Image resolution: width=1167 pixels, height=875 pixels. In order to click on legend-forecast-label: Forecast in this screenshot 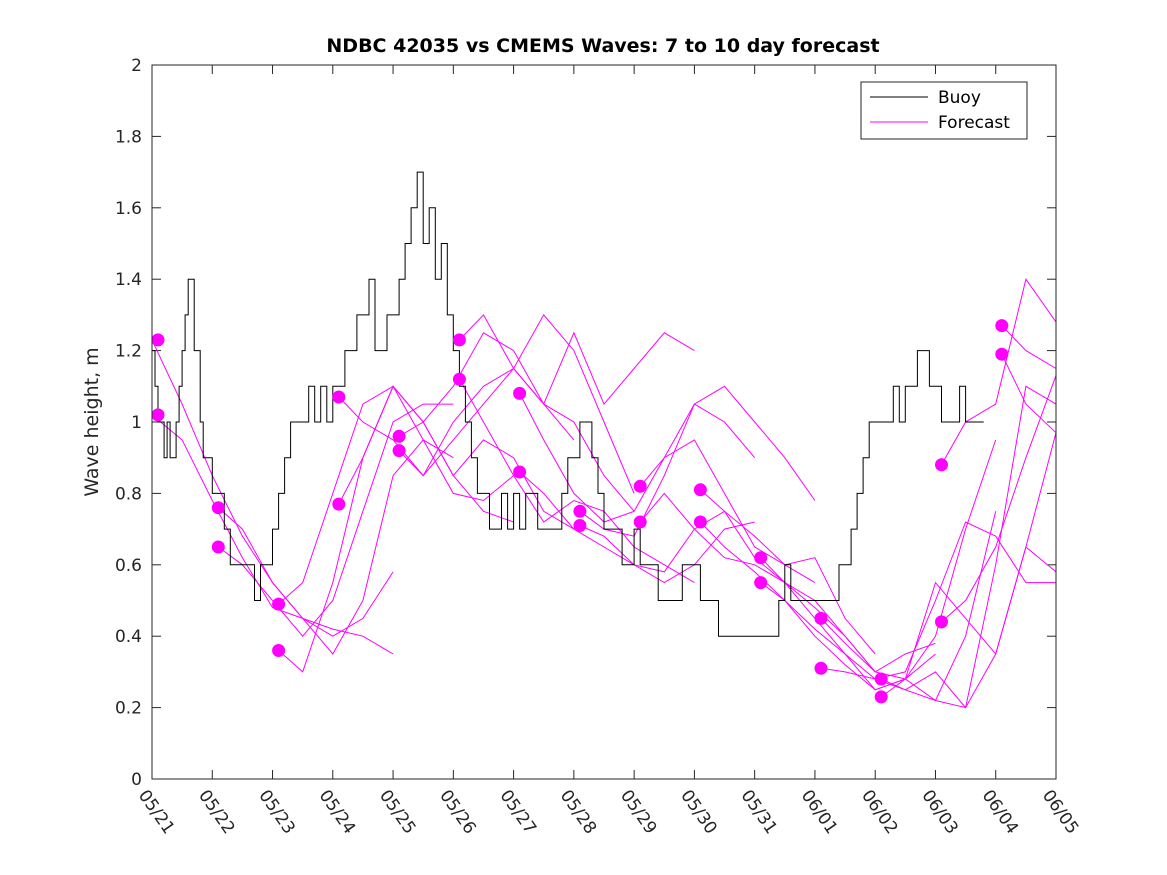, I will do `click(974, 123)`.